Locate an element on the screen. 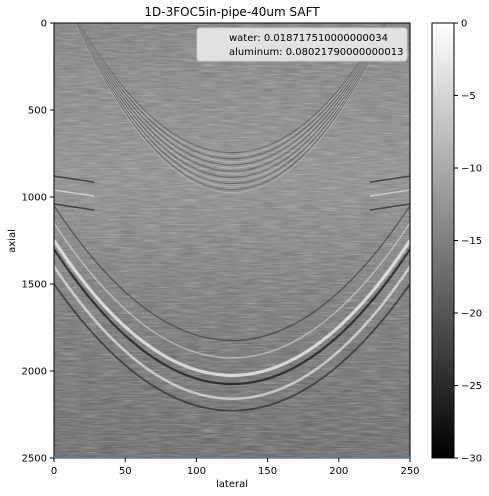  x-axis-label: lateral is located at coordinates (232, 484).